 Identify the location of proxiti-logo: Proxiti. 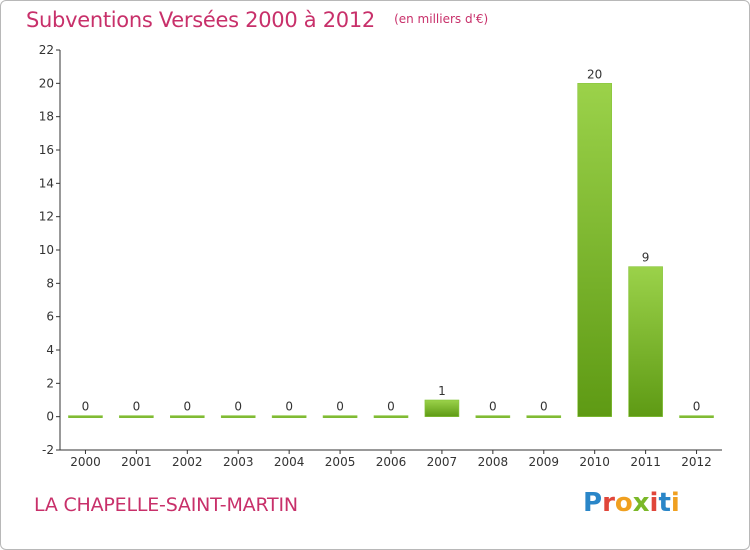
(631, 503).